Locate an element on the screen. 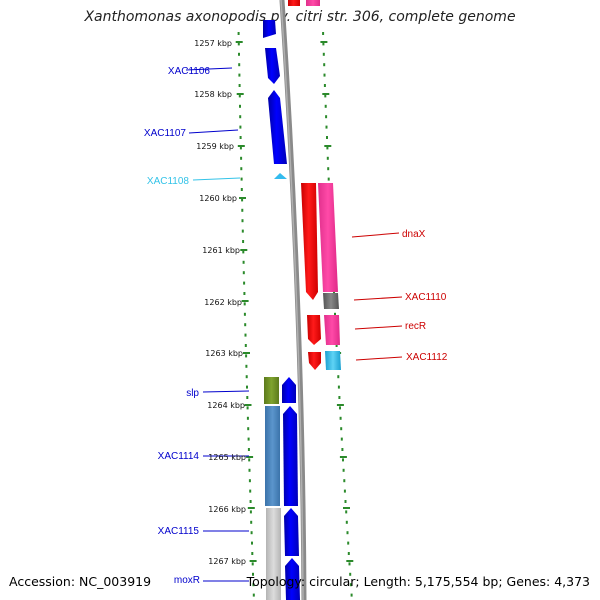 Image resolution: width=600 pixels, height=600 pixels. scale-label: 1263 kbp is located at coordinates (224, 353).